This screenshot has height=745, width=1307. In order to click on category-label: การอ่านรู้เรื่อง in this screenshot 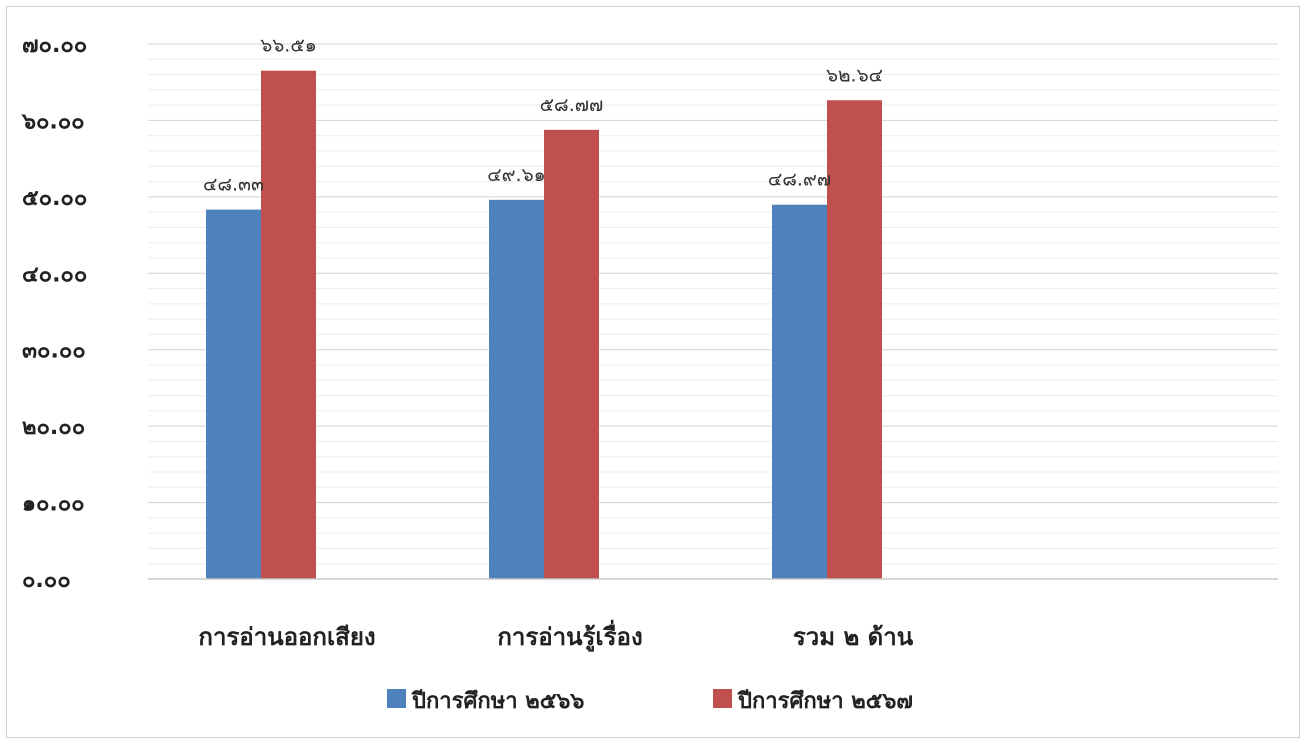, I will do `click(569, 635)`.